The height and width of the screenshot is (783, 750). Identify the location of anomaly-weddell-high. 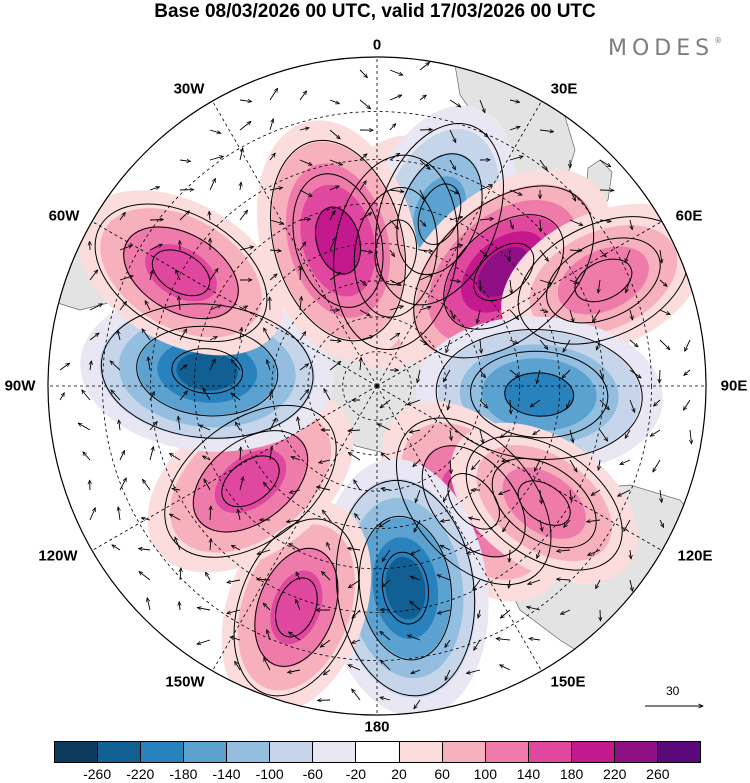
(338, 240).